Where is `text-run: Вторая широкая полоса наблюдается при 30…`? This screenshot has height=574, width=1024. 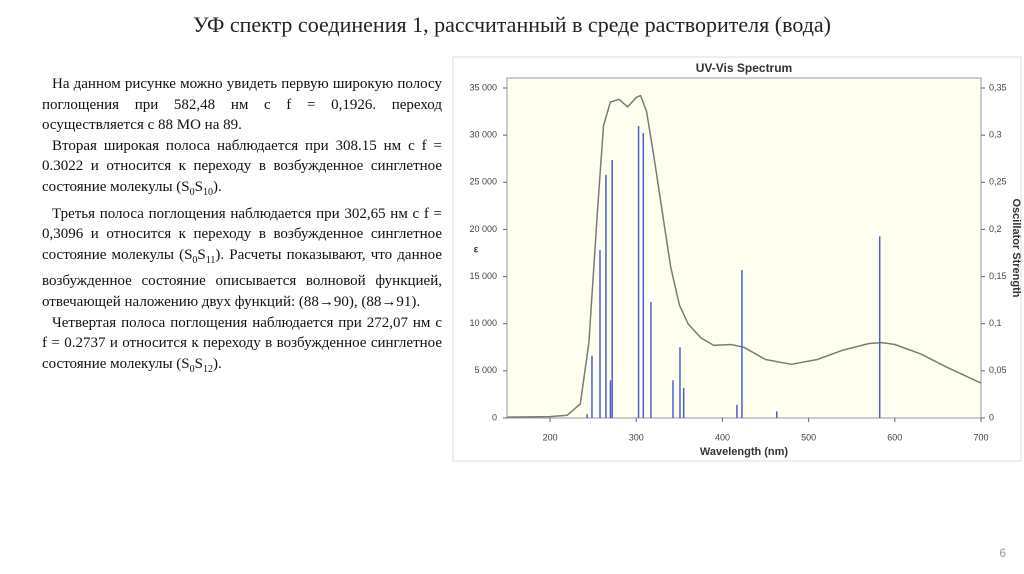
text-run: Вторая широкая полоса наблюдается при 30… is located at coordinates (242, 166).